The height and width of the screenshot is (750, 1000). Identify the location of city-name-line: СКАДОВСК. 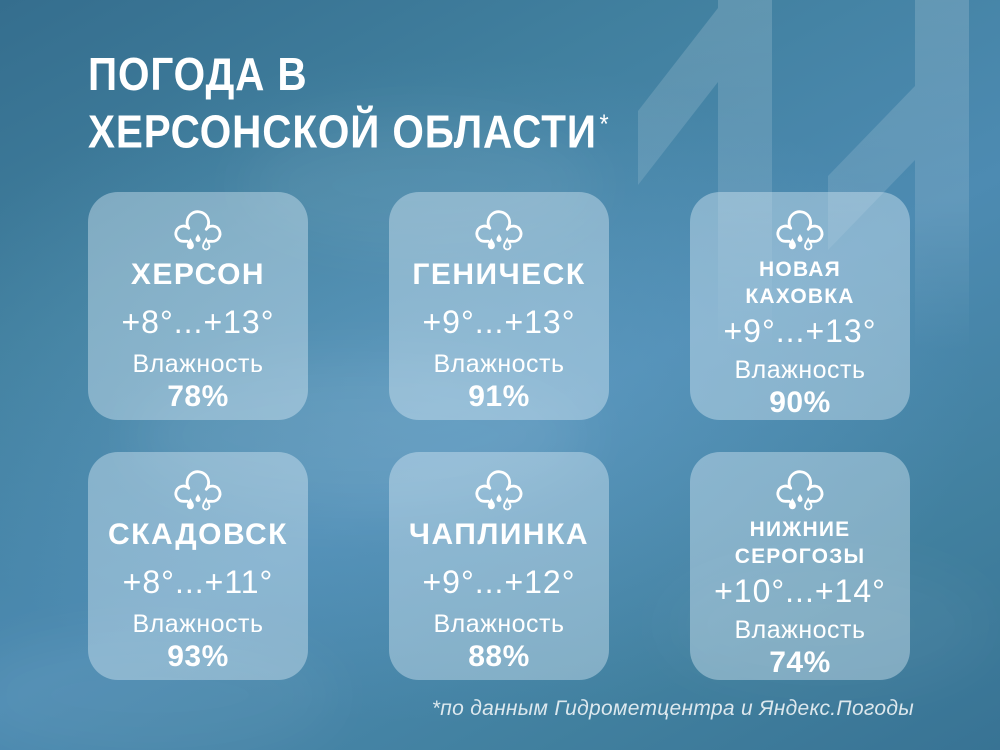
(198, 535).